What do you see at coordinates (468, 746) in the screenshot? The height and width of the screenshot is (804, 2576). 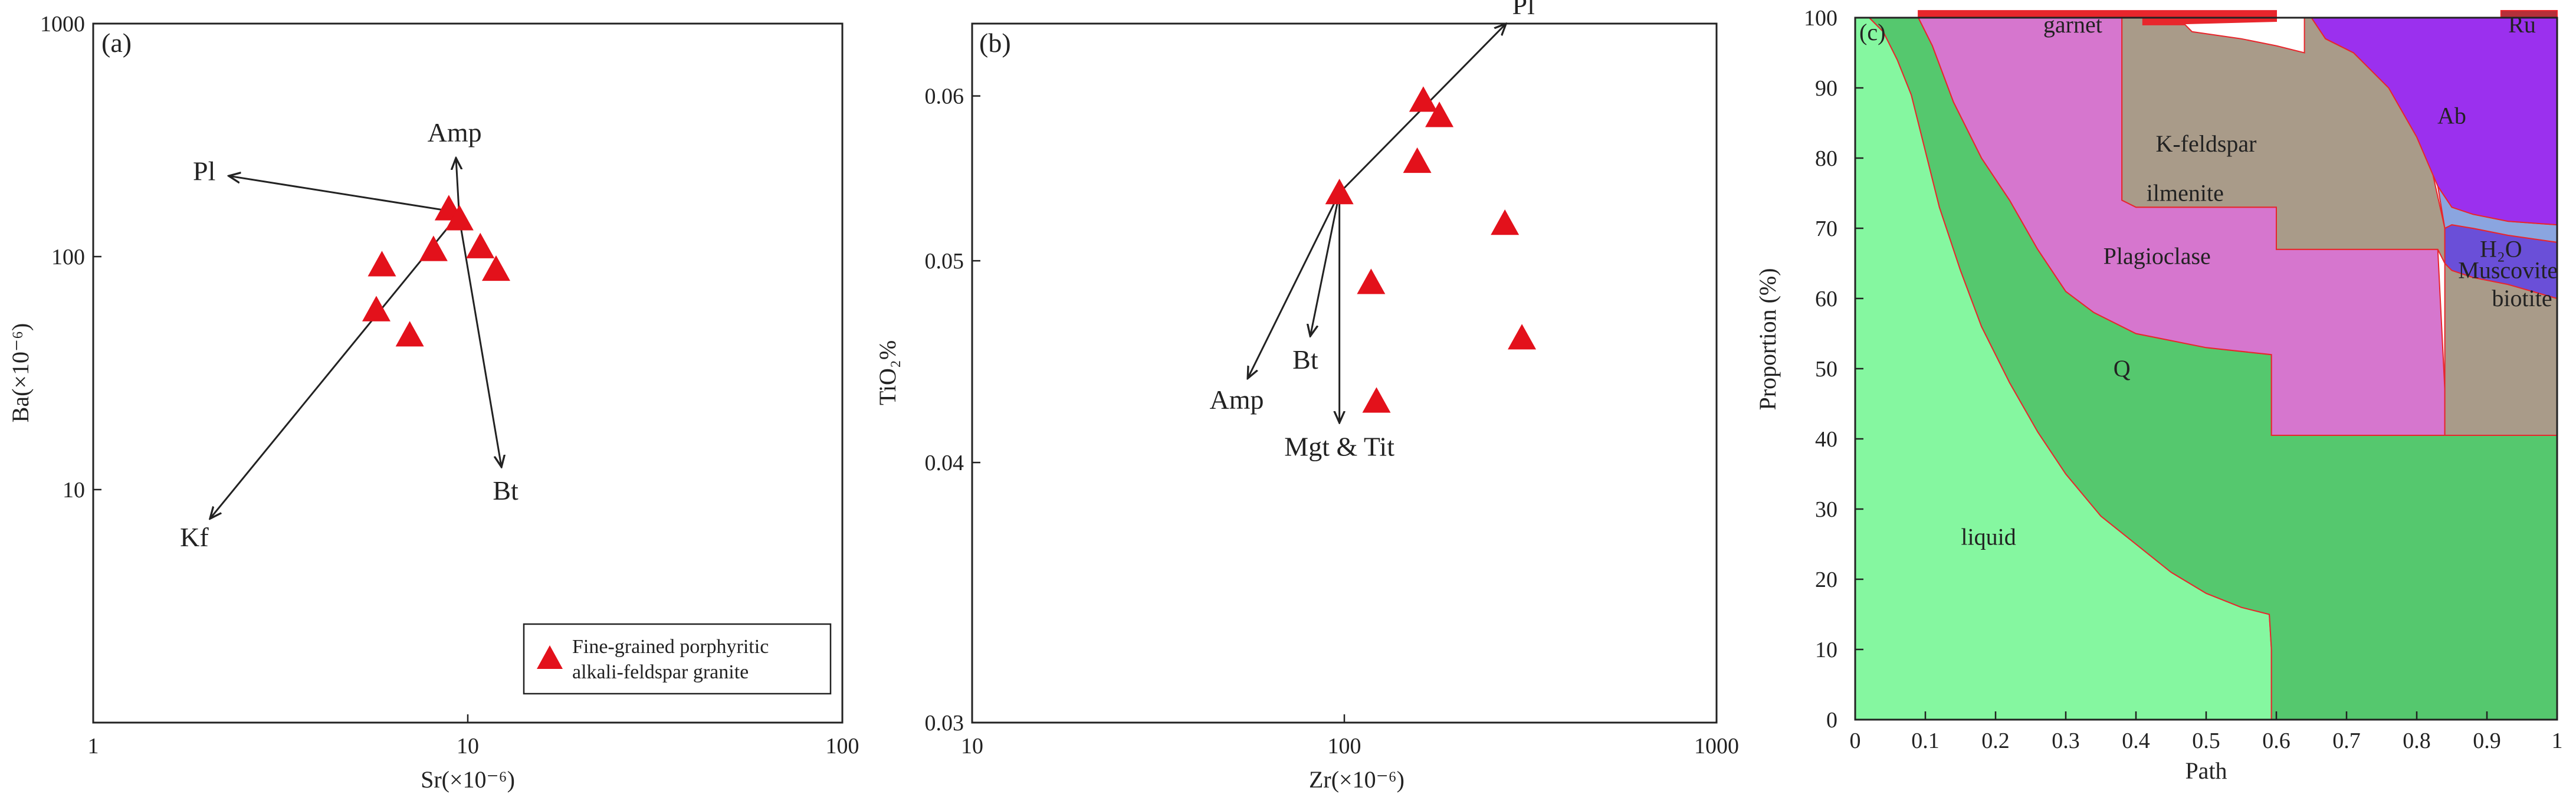 I see `a-xtick-label: 10` at bounding box center [468, 746].